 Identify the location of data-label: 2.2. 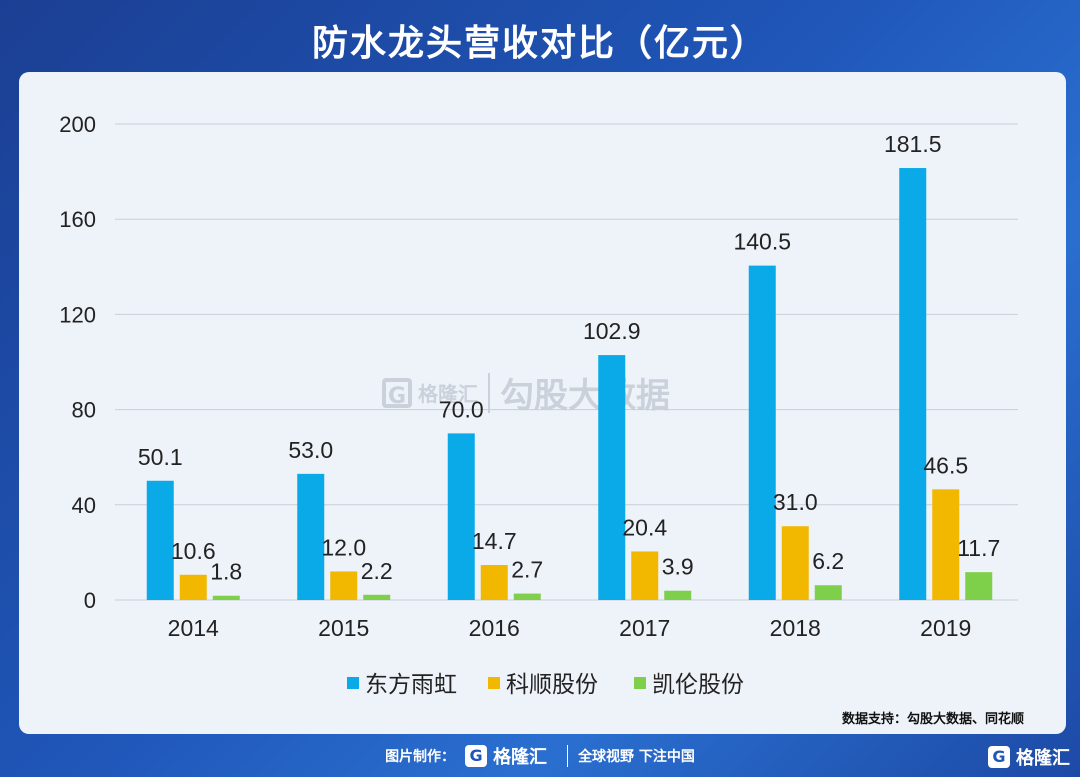
(377, 571).